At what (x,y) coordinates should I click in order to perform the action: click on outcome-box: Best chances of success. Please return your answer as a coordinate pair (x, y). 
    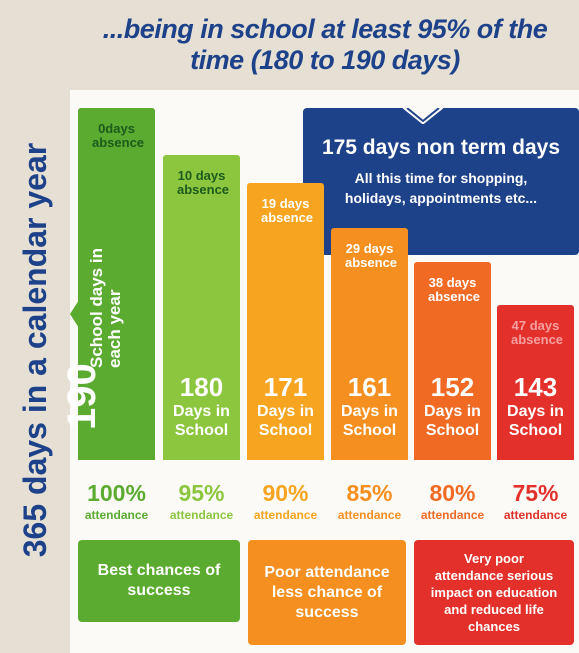
    Looking at the image, I should click on (159, 581).